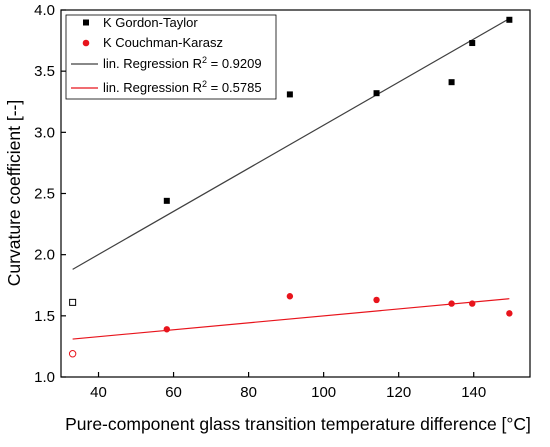 This screenshot has width=550, height=447. I want to click on legend-label-regression-ck: lin. Regression R2 = 0.5785, so click(182, 87).